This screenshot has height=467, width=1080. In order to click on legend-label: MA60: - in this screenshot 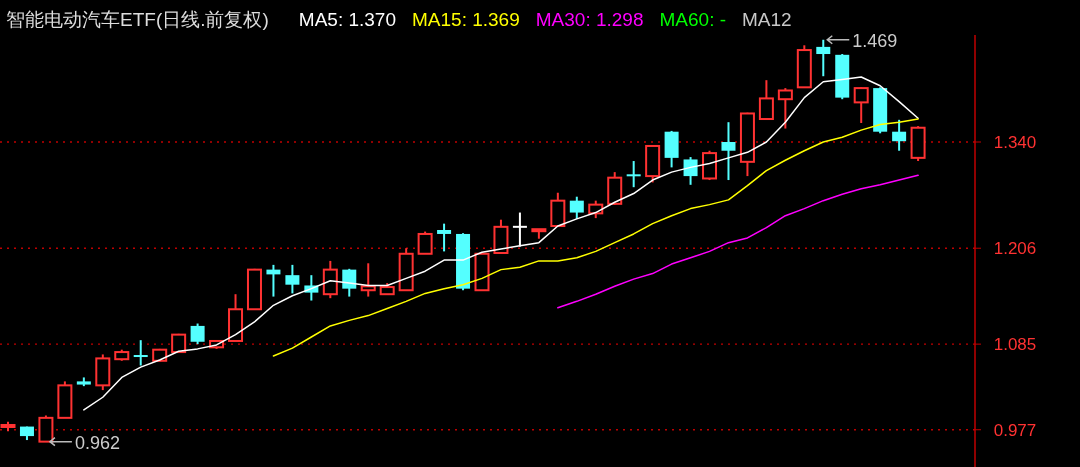, I will do `click(693, 19)`.